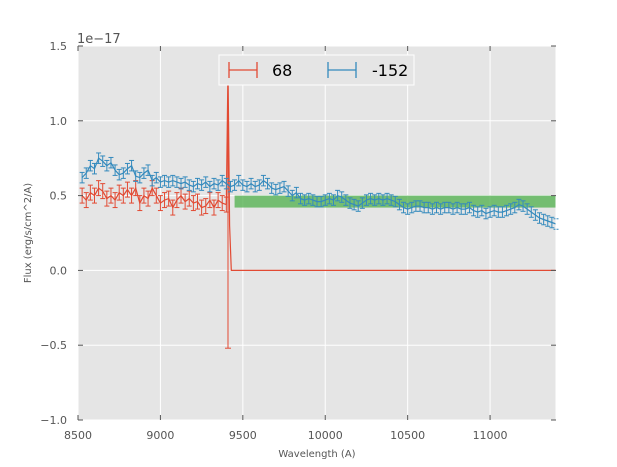  I want to click on legend-item, so click(243, 70).